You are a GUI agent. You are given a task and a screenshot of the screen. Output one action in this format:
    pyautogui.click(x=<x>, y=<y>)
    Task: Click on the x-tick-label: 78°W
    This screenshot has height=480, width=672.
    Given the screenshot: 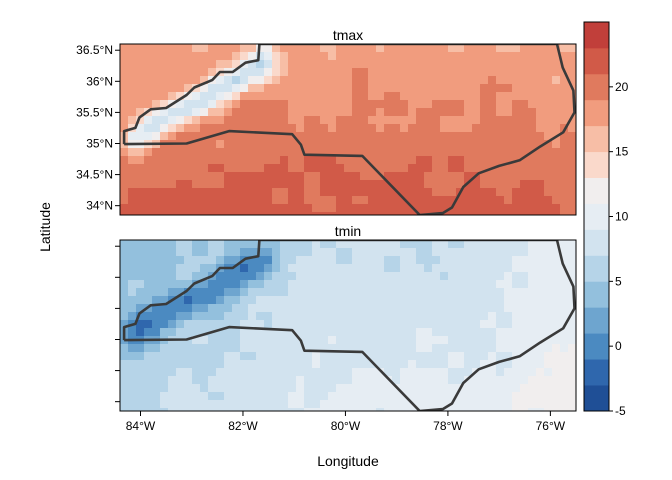 What is the action you would take?
    pyautogui.click(x=448, y=426)
    